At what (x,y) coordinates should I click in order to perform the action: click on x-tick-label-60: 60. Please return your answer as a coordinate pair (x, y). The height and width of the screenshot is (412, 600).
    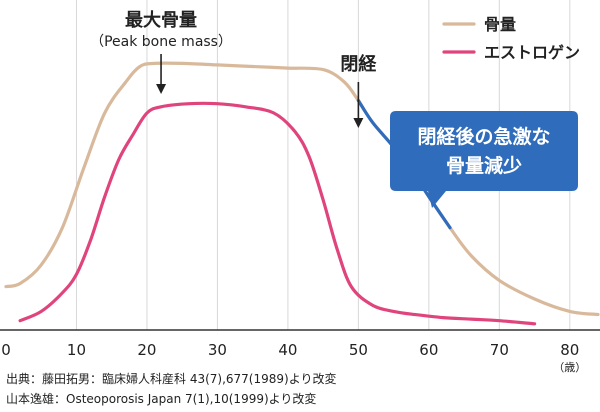
    Looking at the image, I should click on (428, 350).